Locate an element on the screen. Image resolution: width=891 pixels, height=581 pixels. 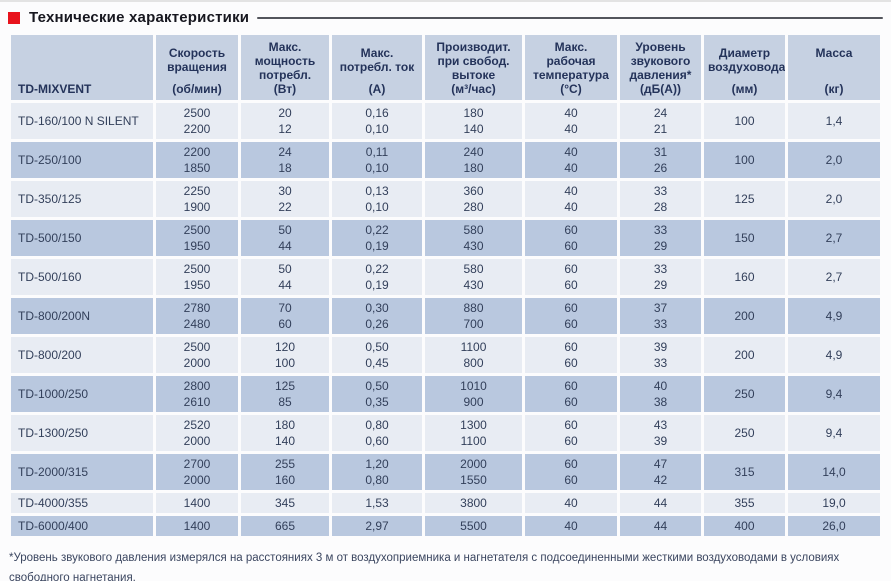
diameter-cell: 100 is located at coordinates (744, 122).